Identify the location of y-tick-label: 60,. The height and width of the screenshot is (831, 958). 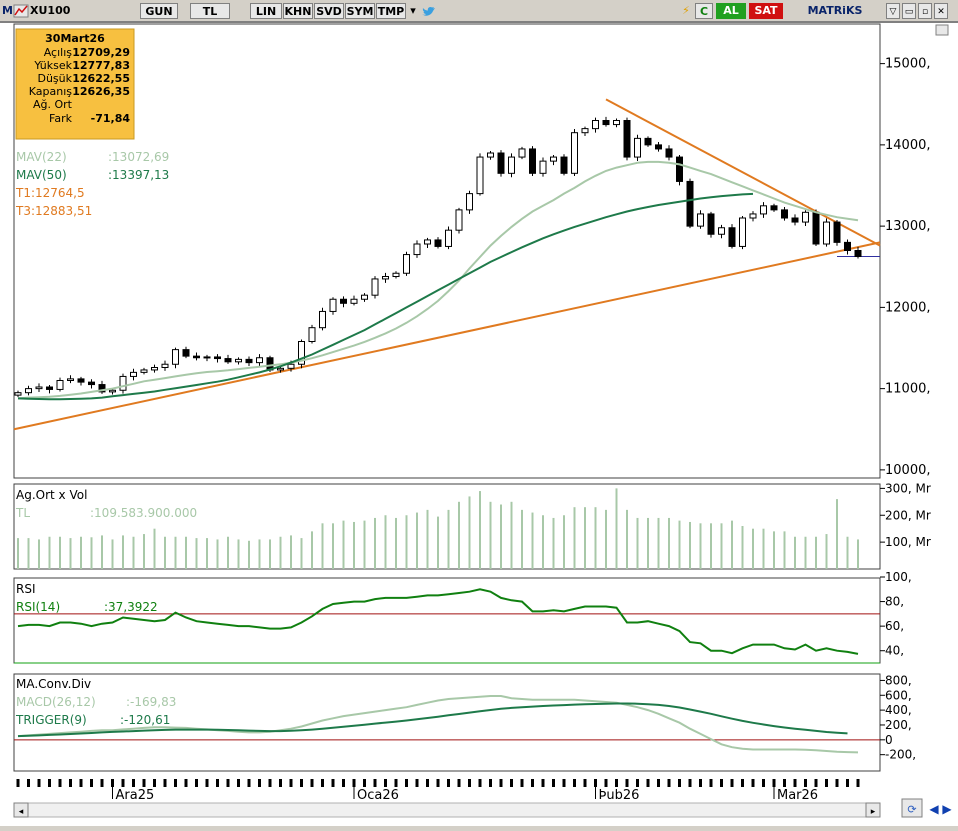
(894, 626).